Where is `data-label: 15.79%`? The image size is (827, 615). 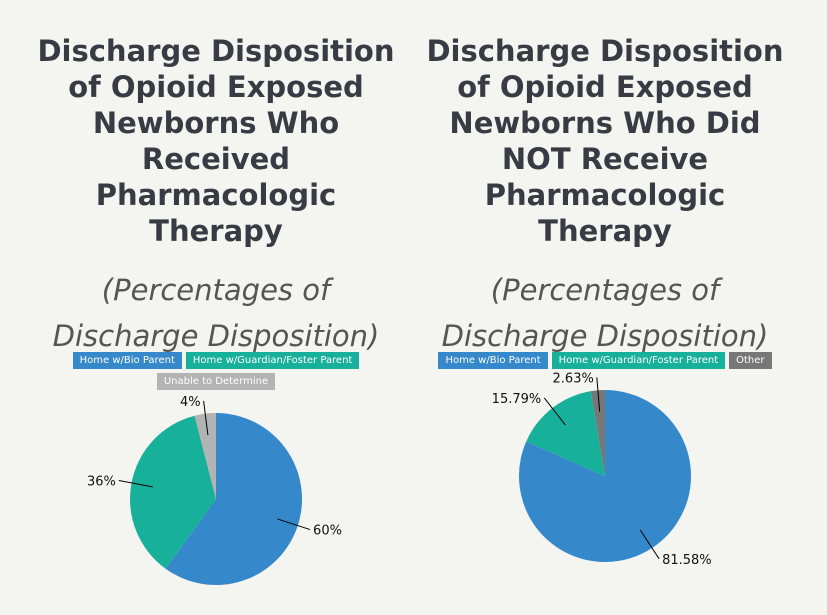 data-label: 15.79% is located at coordinates (517, 399).